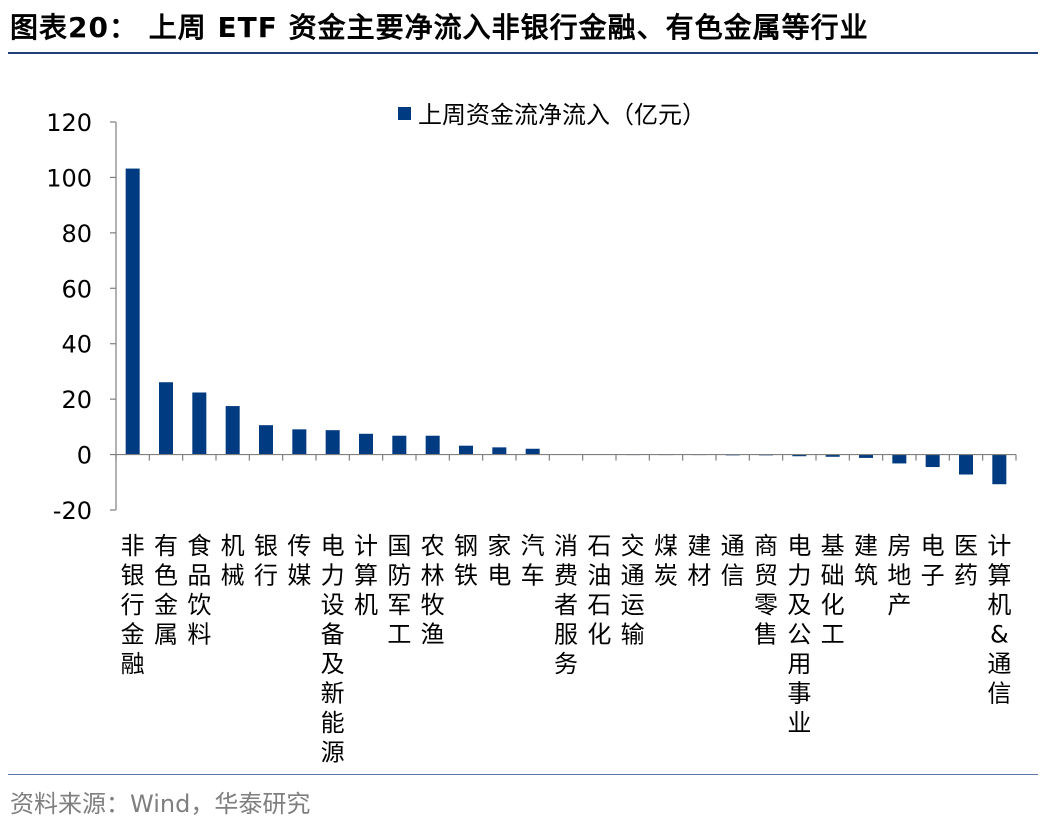 This screenshot has width=1042, height=822. Describe the element at coordinates (333, 649) in the screenshot. I see `category-label: 电力设备及新能源` at that location.